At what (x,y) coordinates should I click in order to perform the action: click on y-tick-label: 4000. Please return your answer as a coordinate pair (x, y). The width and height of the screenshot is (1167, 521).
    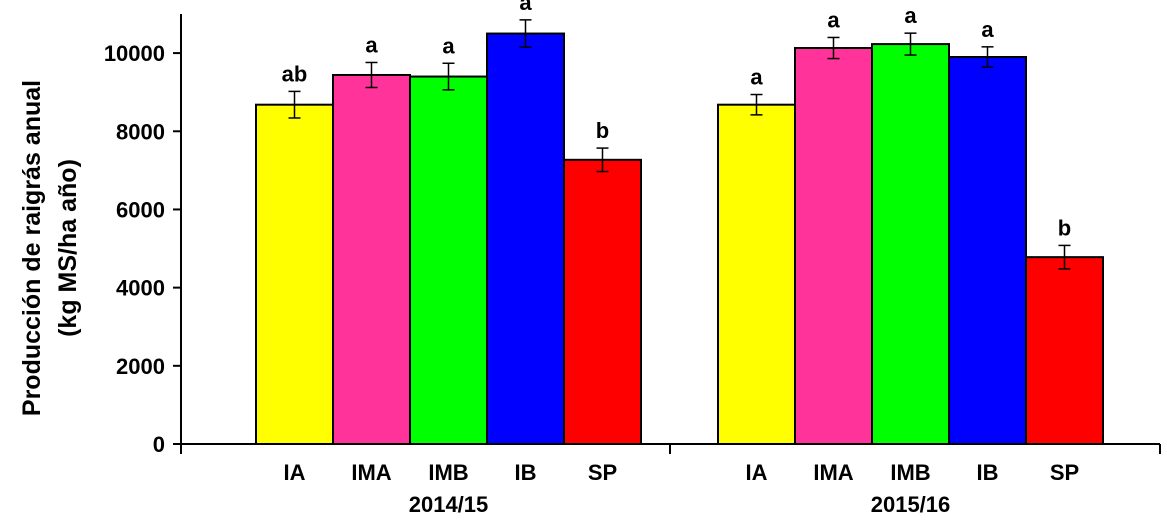
    Looking at the image, I should click on (140, 288).